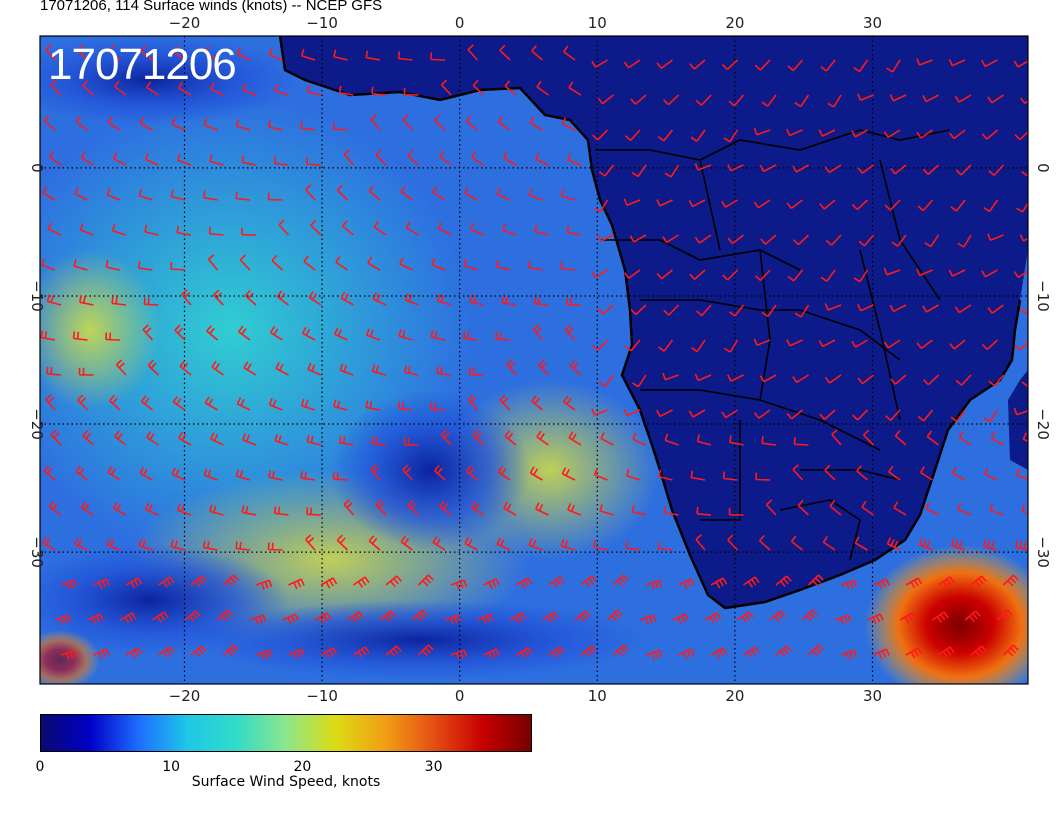  What do you see at coordinates (37, 552) in the screenshot?
I see `lat-tick-label-left: −30` at bounding box center [37, 552].